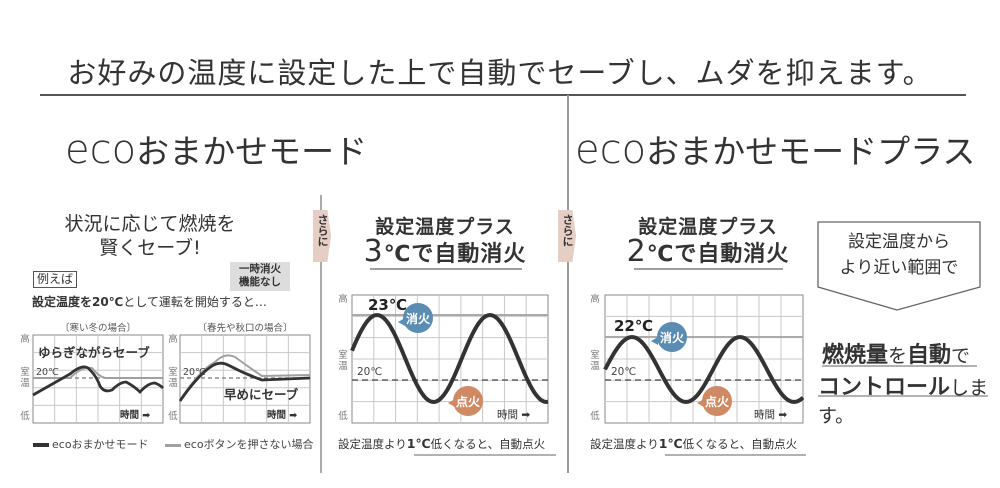 The width and height of the screenshot is (1000, 488). Describe the element at coordinates (260, 269) in the screenshot. I see `badge-line: 一時消火` at that location.